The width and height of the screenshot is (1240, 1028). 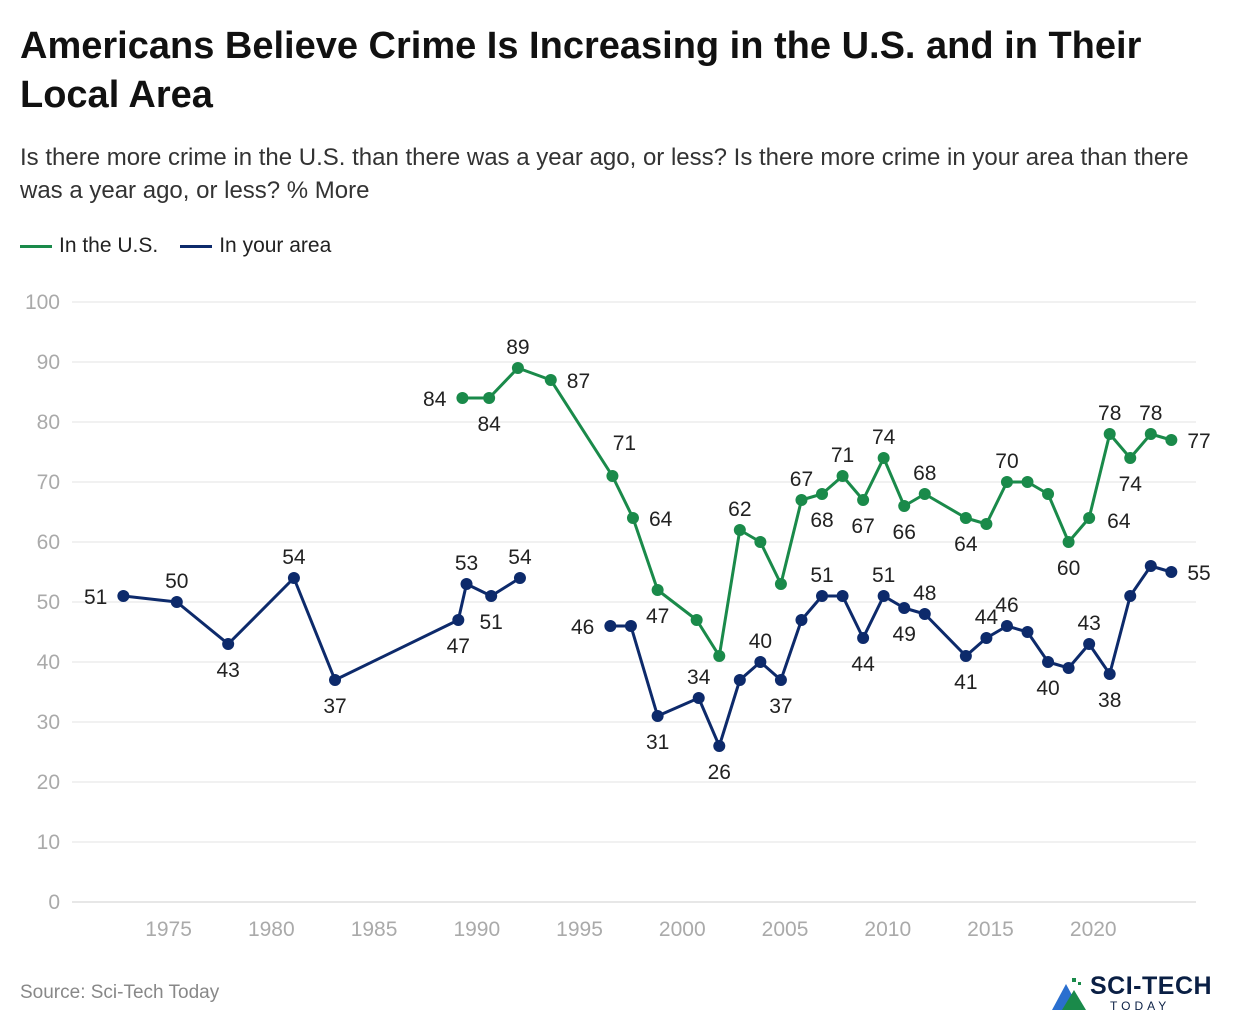 I want to click on data-label-area: 55, so click(x=1198, y=573).